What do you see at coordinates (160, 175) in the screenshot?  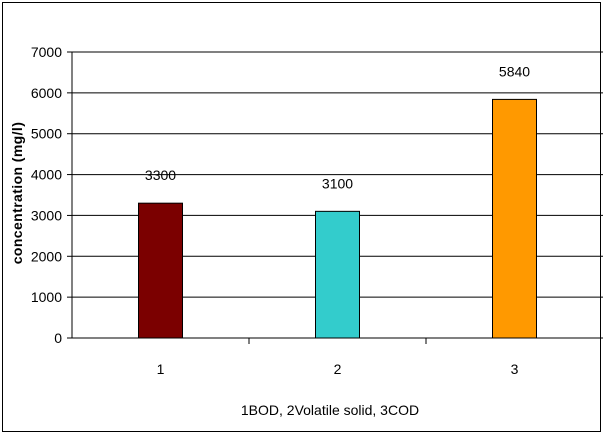 I see `data-label: 3300` at bounding box center [160, 175].